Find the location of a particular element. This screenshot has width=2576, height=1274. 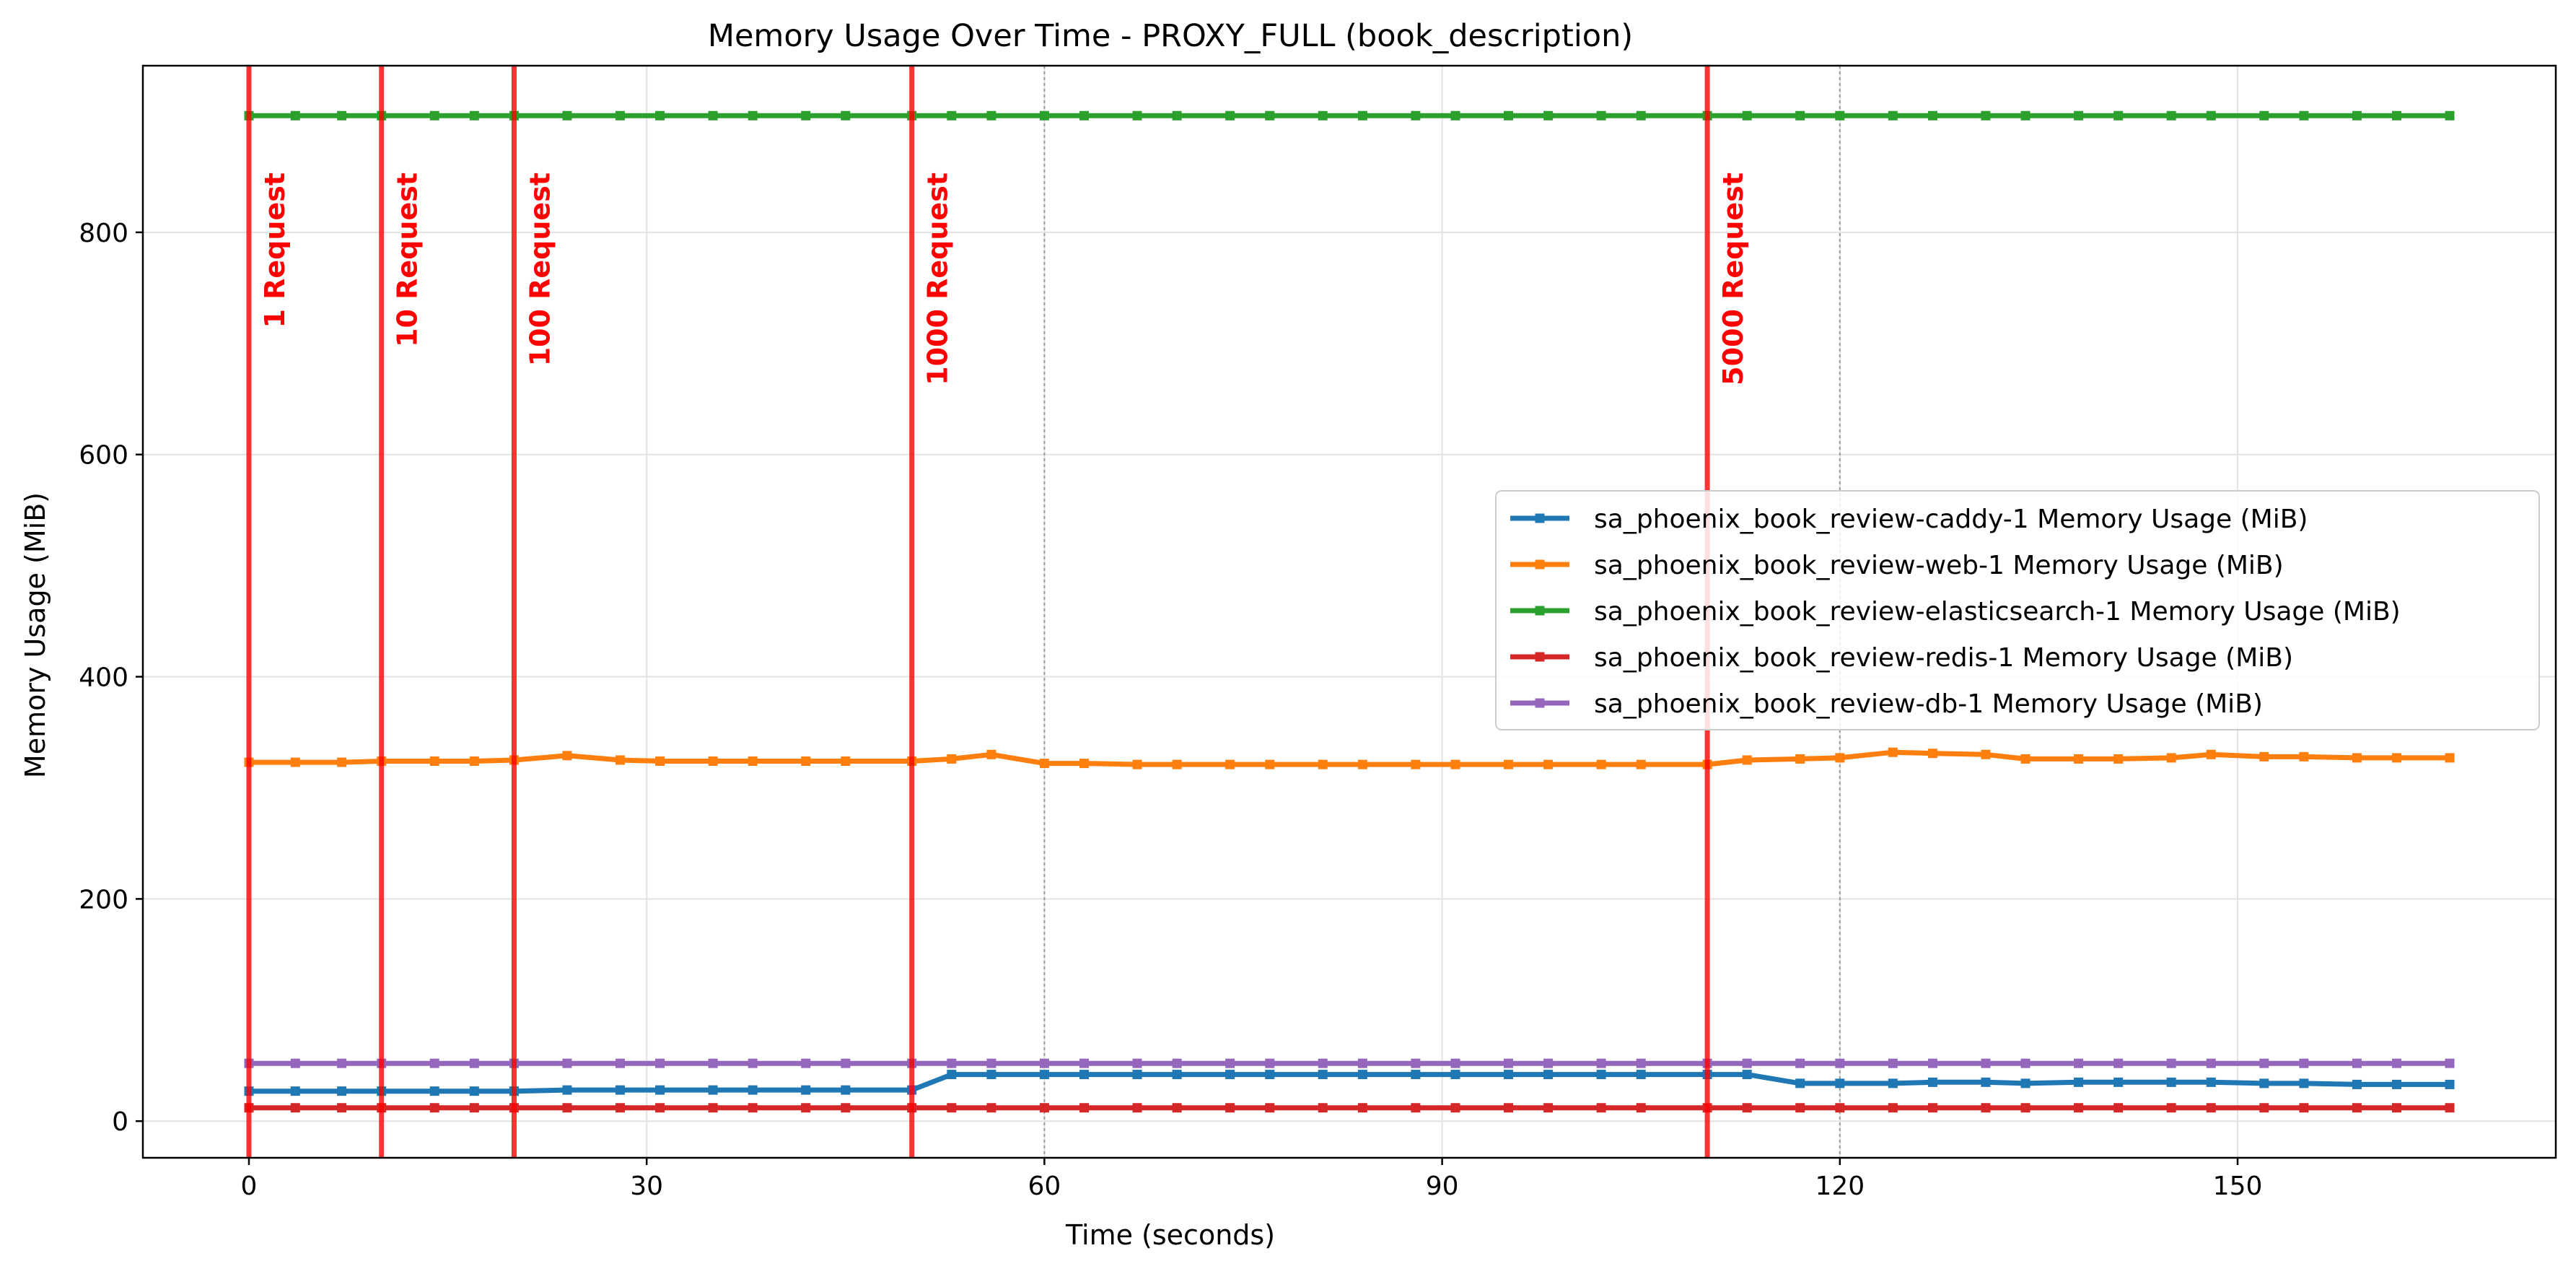

y-tick-label: 800 is located at coordinates (103, 233).